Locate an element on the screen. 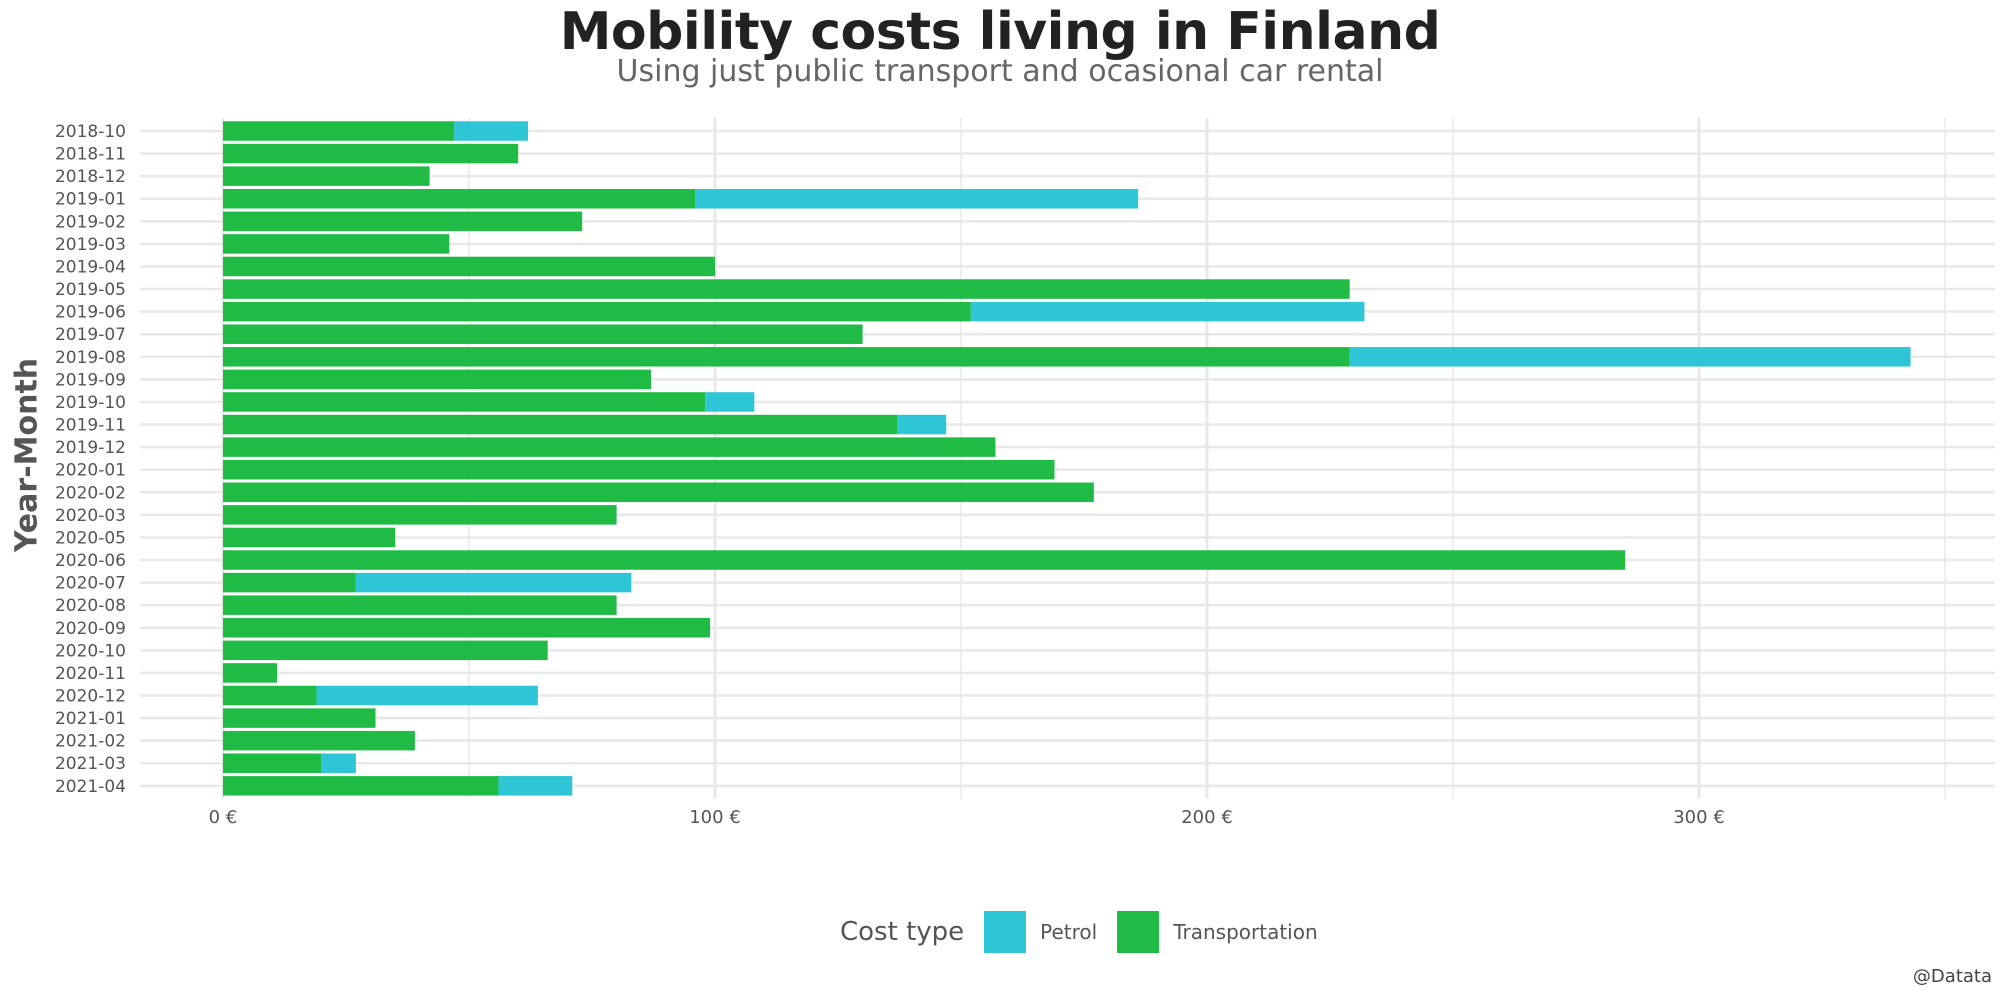  x-tick-label: 300 € is located at coordinates (1699, 817).